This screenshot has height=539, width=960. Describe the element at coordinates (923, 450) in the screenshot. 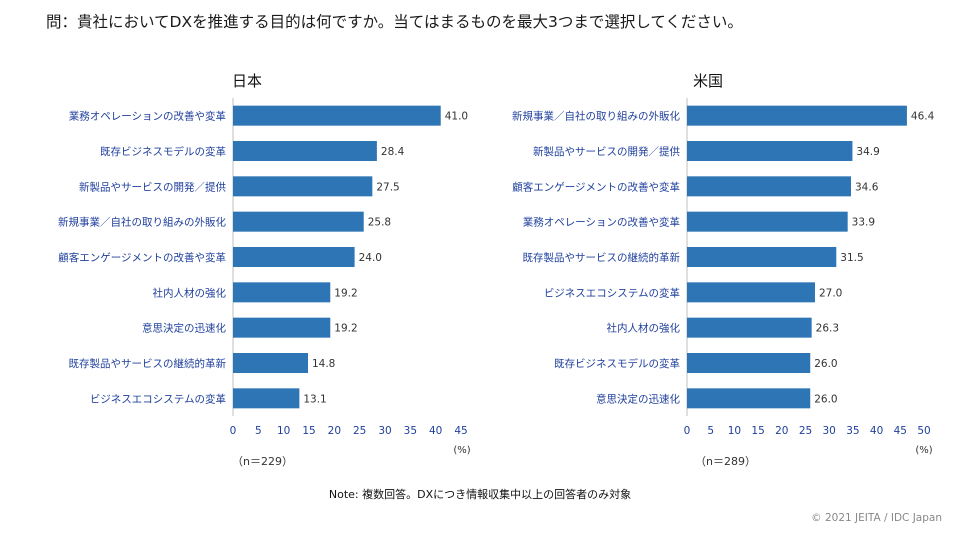

I see `us-unit-label: (%)` at that location.